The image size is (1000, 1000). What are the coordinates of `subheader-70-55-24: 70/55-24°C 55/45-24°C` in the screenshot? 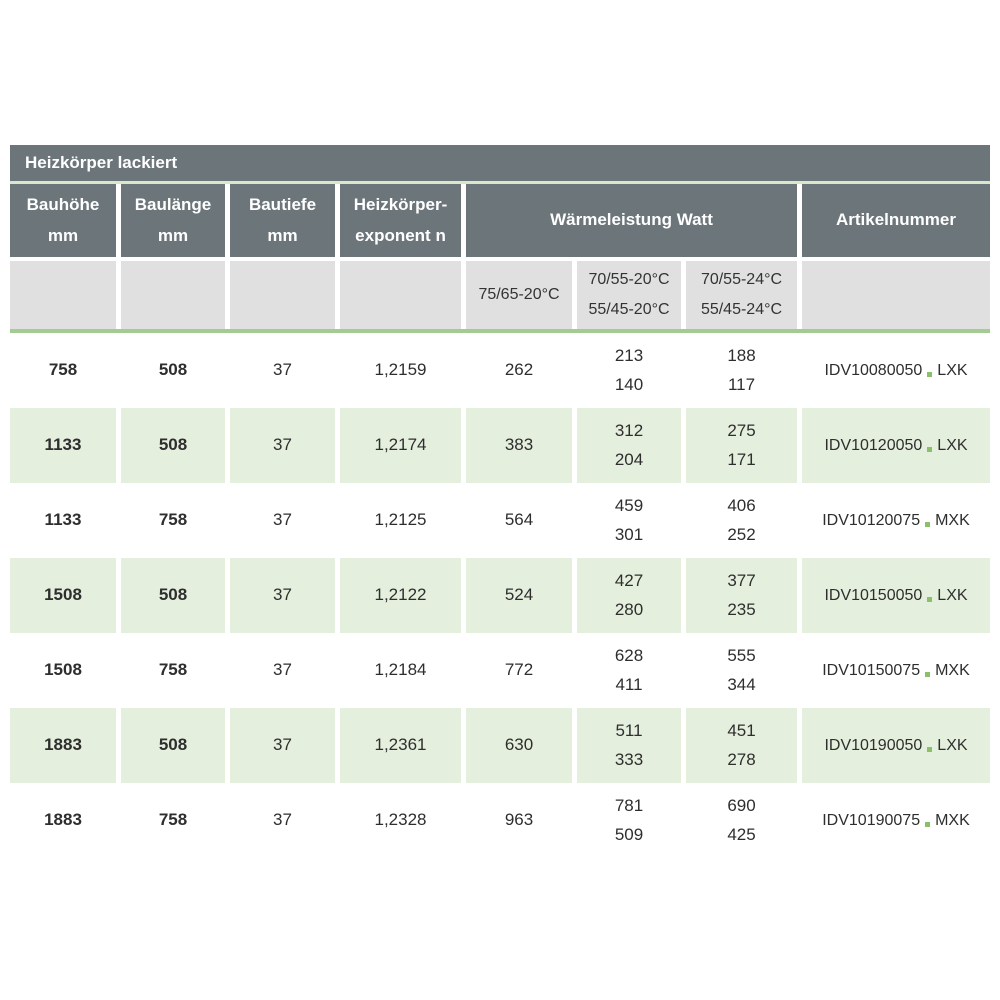 It's located at (741, 295).